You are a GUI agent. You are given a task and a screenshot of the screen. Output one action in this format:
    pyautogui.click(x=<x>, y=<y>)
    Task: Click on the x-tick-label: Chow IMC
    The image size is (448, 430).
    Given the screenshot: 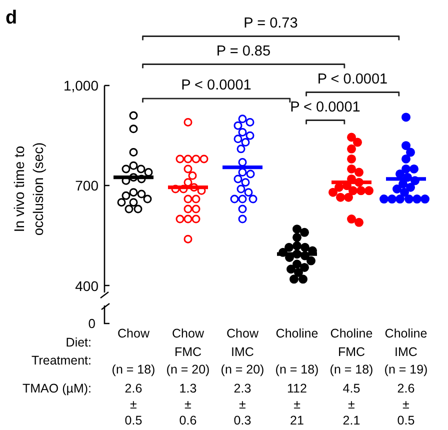 What is the action you would take?
    pyautogui.click(x=243, y=343)
    